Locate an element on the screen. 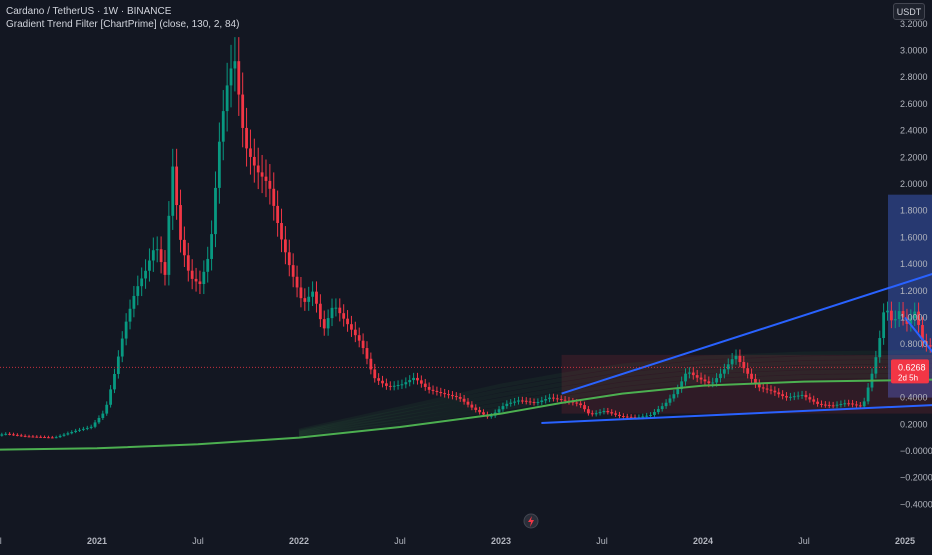 The height and width of the screenshot is (555, 932). x-axis-tick-label: 2021 is located at coordinates (97, 541).